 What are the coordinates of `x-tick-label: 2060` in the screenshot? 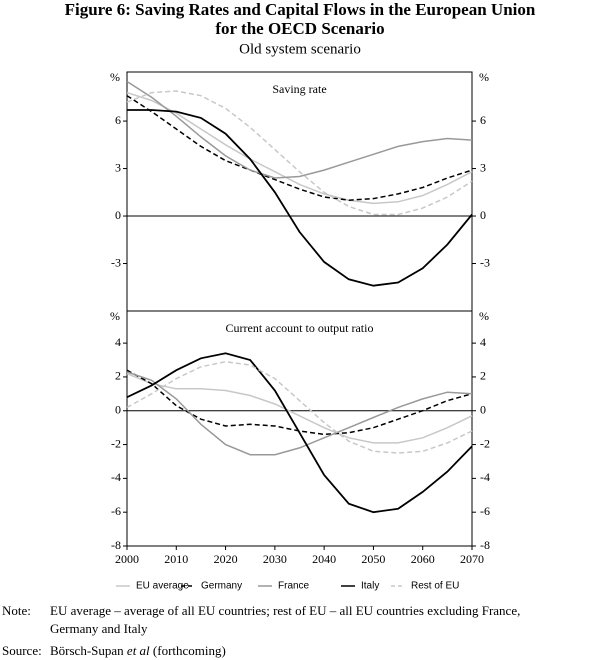 It's located at (423, 559).